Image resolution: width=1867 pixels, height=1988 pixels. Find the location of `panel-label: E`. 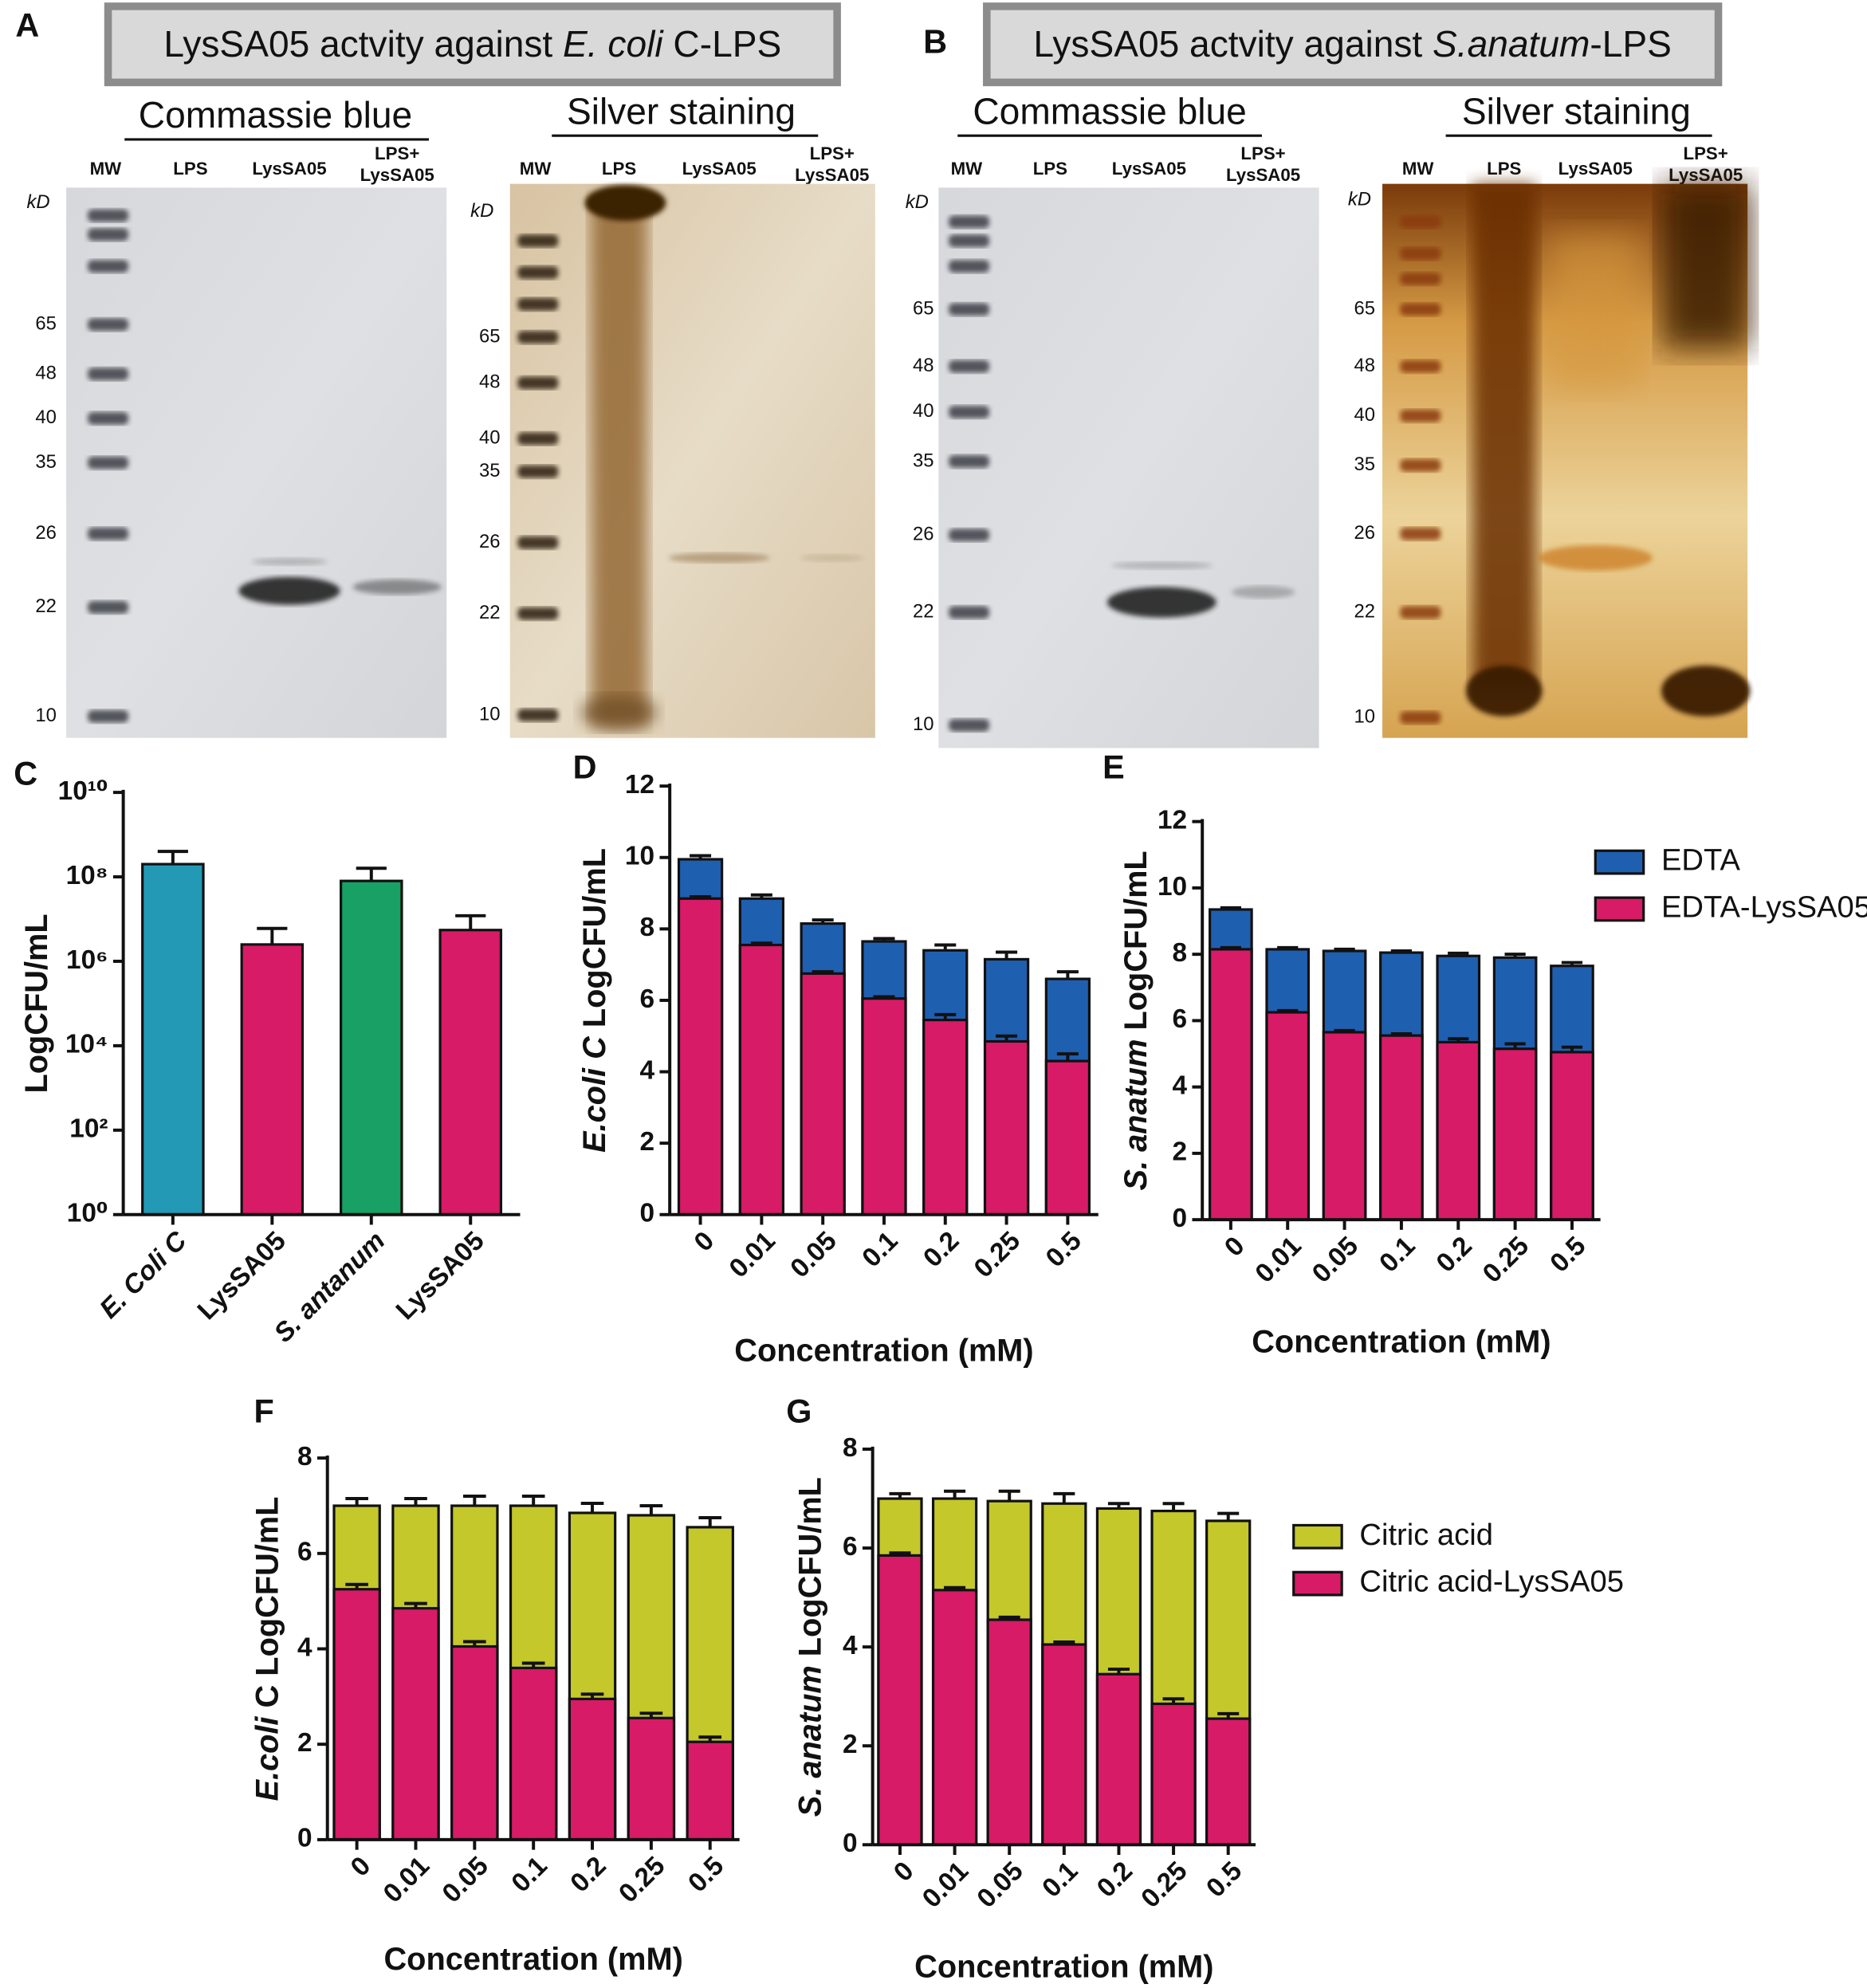

panel-label: E is located at coordinates (1114, 766).